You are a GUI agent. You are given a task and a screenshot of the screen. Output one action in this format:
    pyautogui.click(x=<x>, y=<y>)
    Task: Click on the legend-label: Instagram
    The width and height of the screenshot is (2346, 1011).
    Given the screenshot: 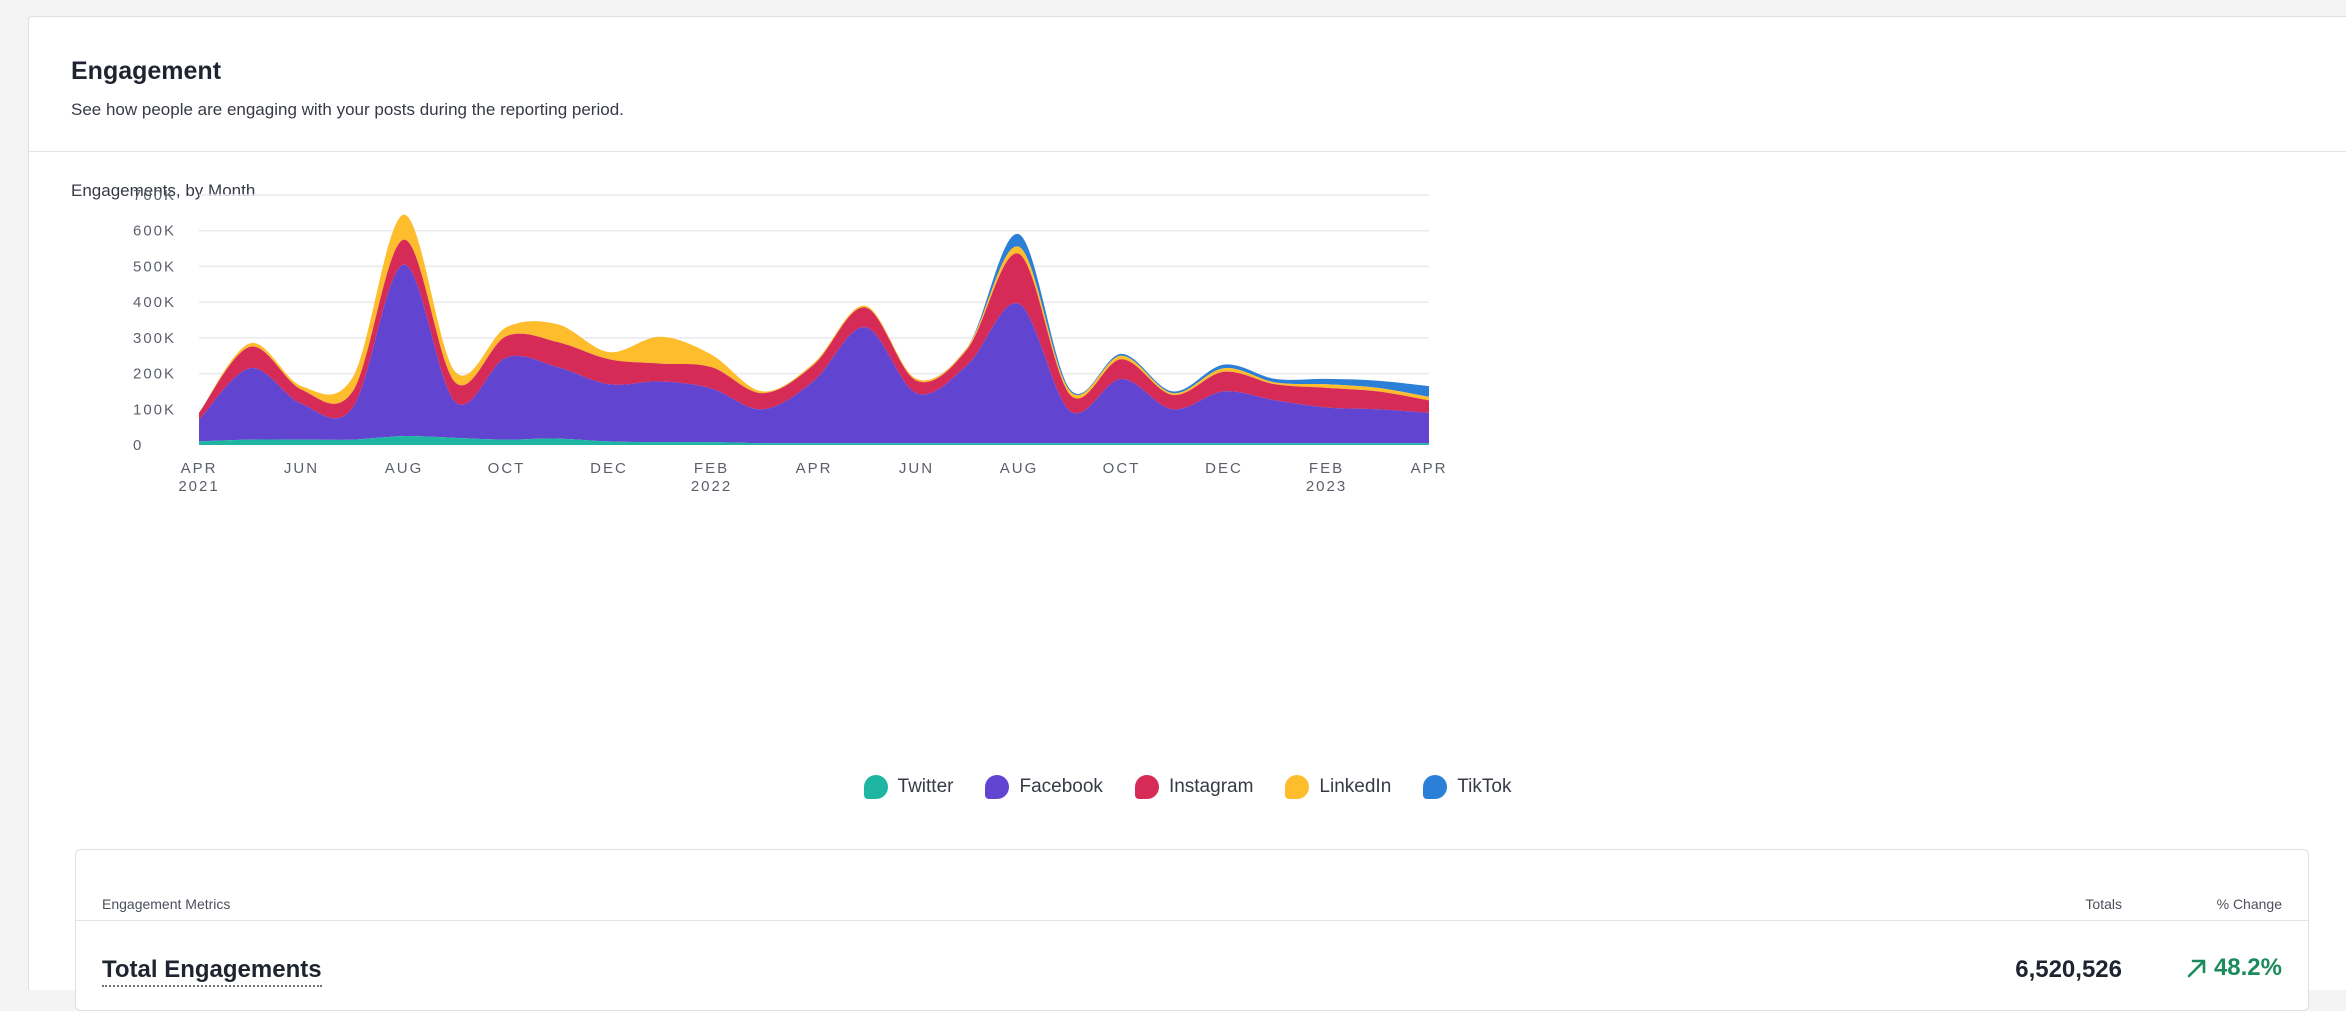 What is the action you would take?
    pyautogui.click(x=1211, y=786)
    